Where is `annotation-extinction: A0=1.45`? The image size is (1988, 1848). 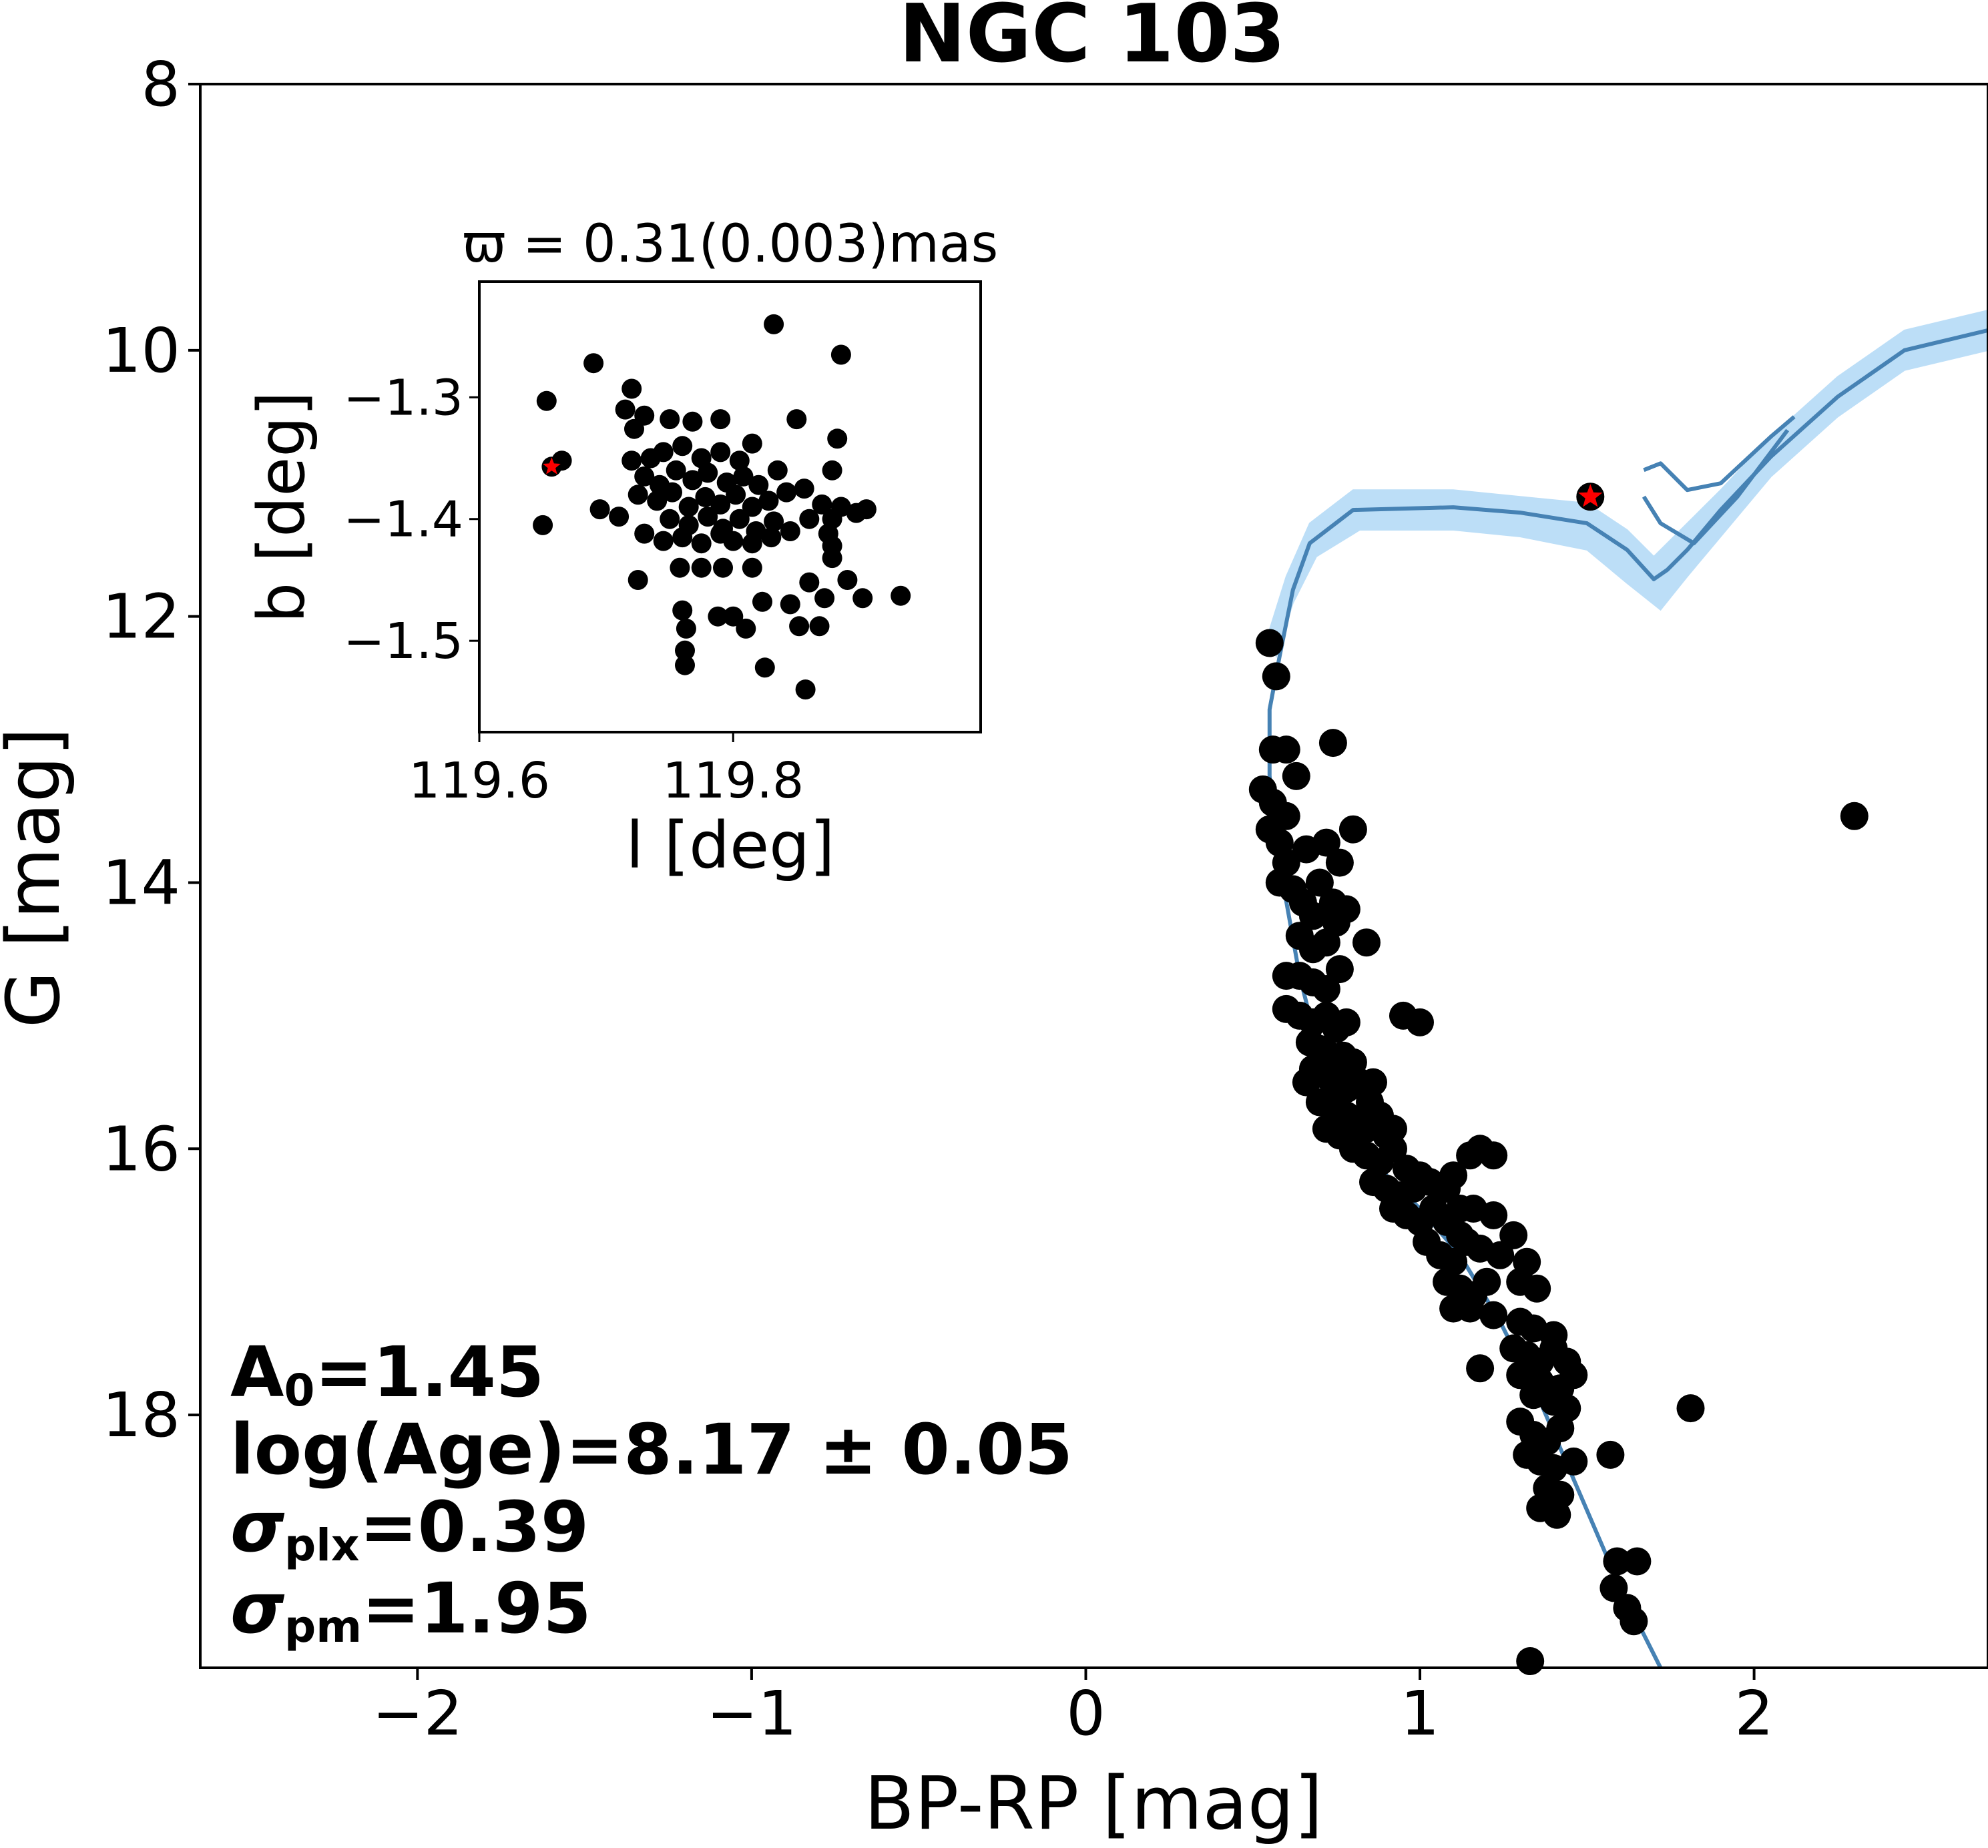
annotation-extinction: A0=1.45 is located at coordinates (387, 1374).